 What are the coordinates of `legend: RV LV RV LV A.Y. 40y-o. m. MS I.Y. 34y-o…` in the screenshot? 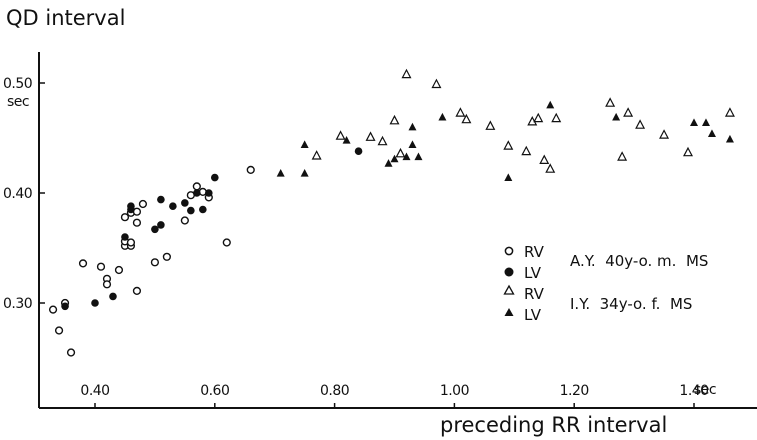 It's located at (605, 283).